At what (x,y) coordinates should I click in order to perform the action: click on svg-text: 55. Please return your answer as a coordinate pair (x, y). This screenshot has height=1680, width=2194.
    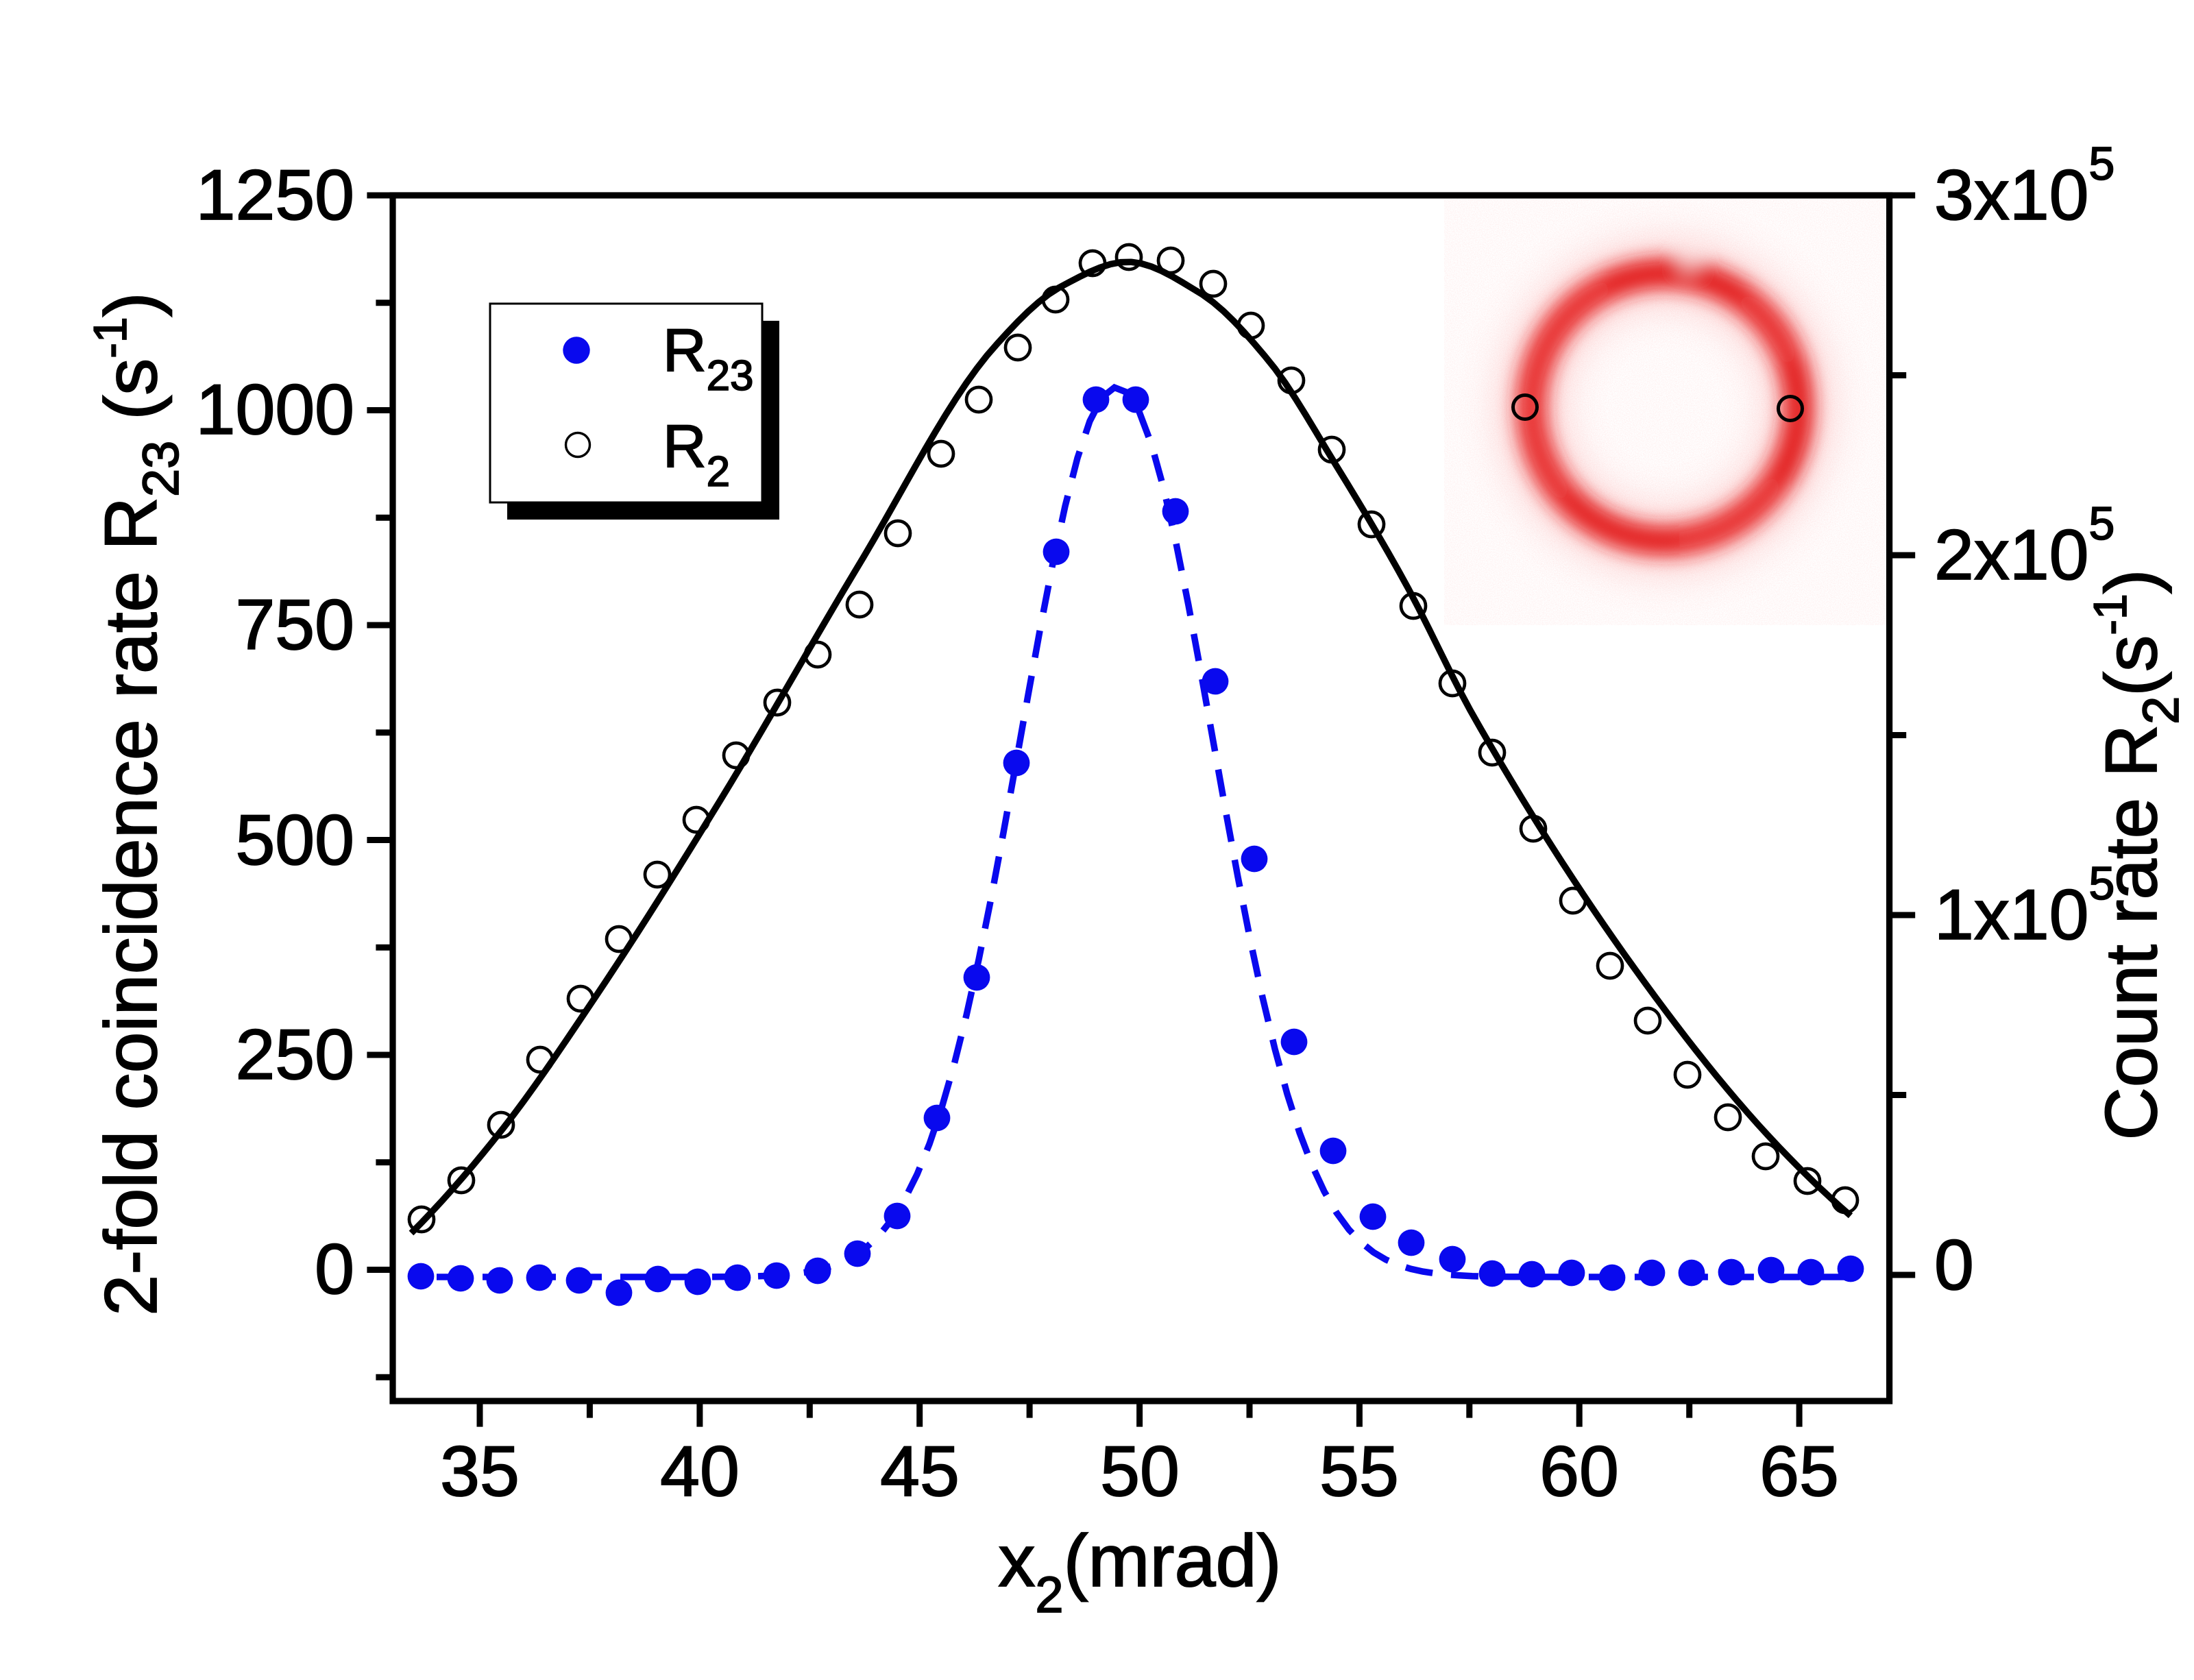
    Looking at the image, I should click on (1359, 1471).